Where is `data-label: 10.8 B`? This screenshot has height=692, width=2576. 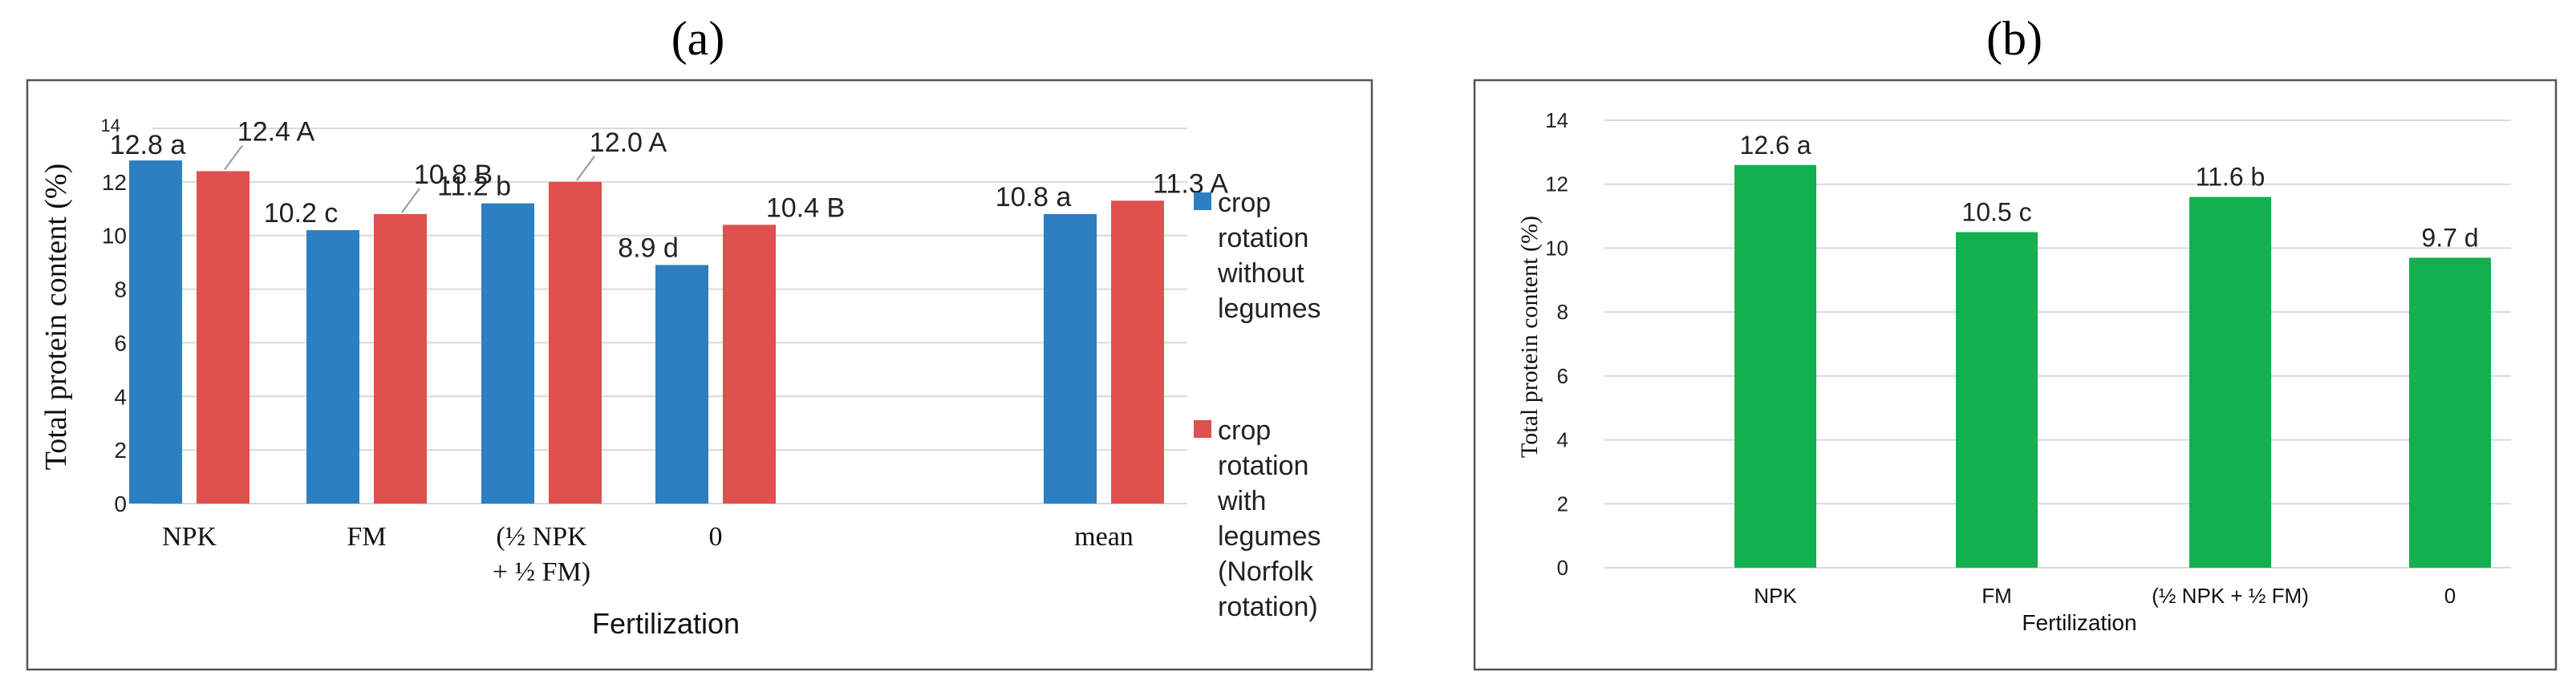 data-label: 10.8 B is located at coordinates (453, 175).